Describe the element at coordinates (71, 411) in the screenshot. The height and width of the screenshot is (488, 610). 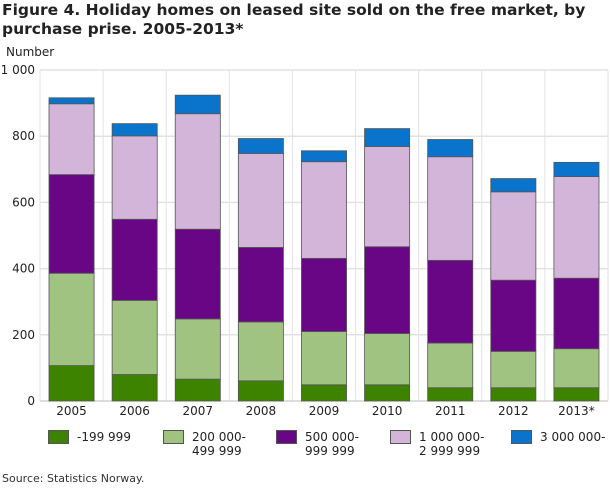
I see `x-tick-label: 2005` at that location.